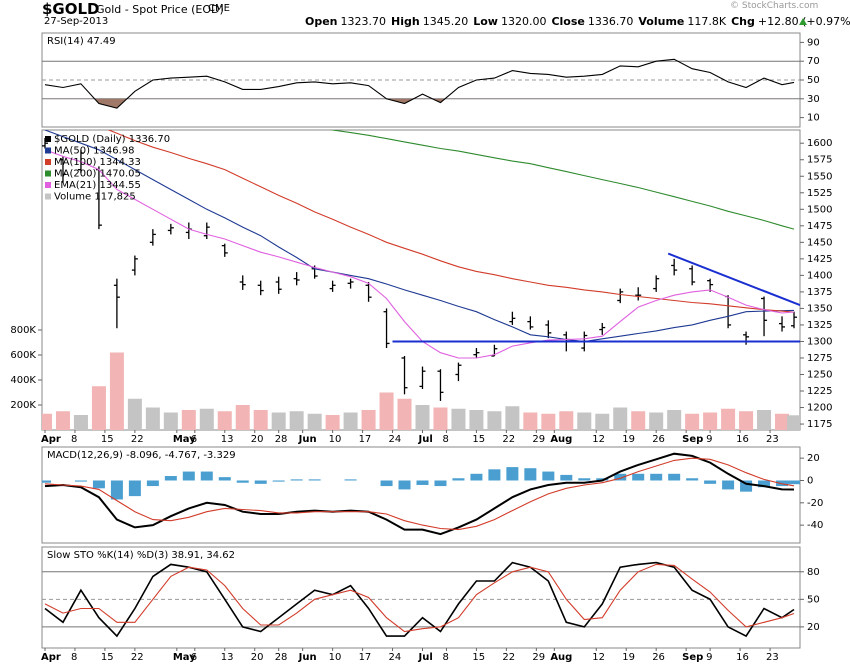 The width and height of the screenshot is (850, 668). What do you see at coordinates (48, 173) in the screenshot?
I see `legend-swatch` at bounding box center [48, 173].